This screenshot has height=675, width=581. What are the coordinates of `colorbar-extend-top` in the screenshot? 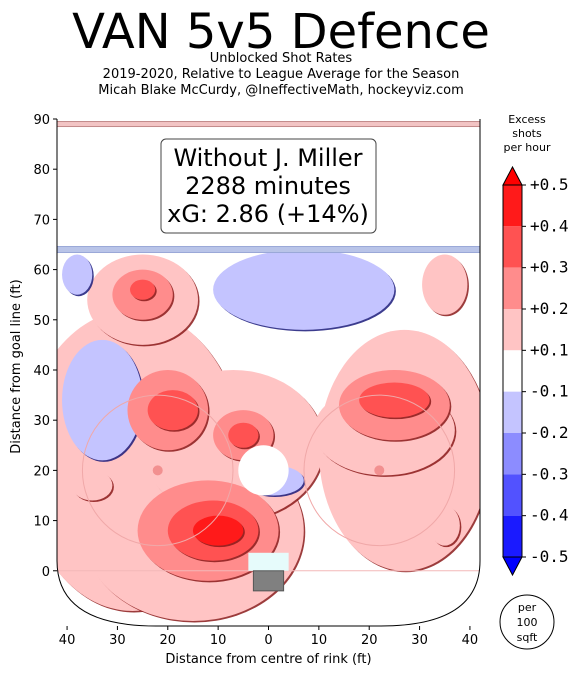 It's located at (512, 175).